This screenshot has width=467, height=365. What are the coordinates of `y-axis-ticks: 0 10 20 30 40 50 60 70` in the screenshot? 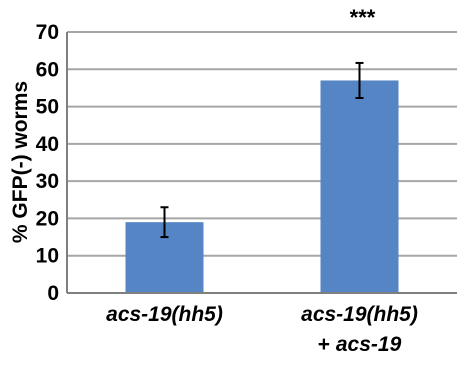 It's located at (47, 163).